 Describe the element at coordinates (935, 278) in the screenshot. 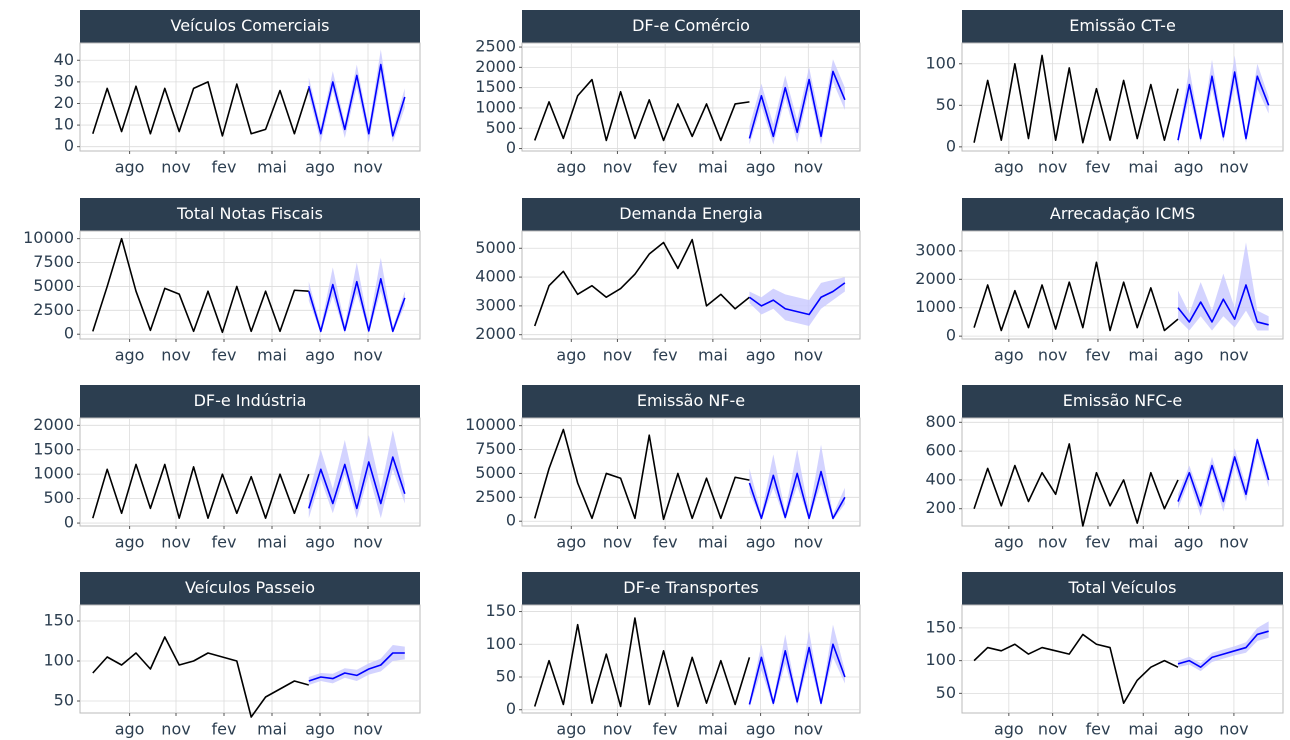

I see `y-tick-label: 2000` at that location.